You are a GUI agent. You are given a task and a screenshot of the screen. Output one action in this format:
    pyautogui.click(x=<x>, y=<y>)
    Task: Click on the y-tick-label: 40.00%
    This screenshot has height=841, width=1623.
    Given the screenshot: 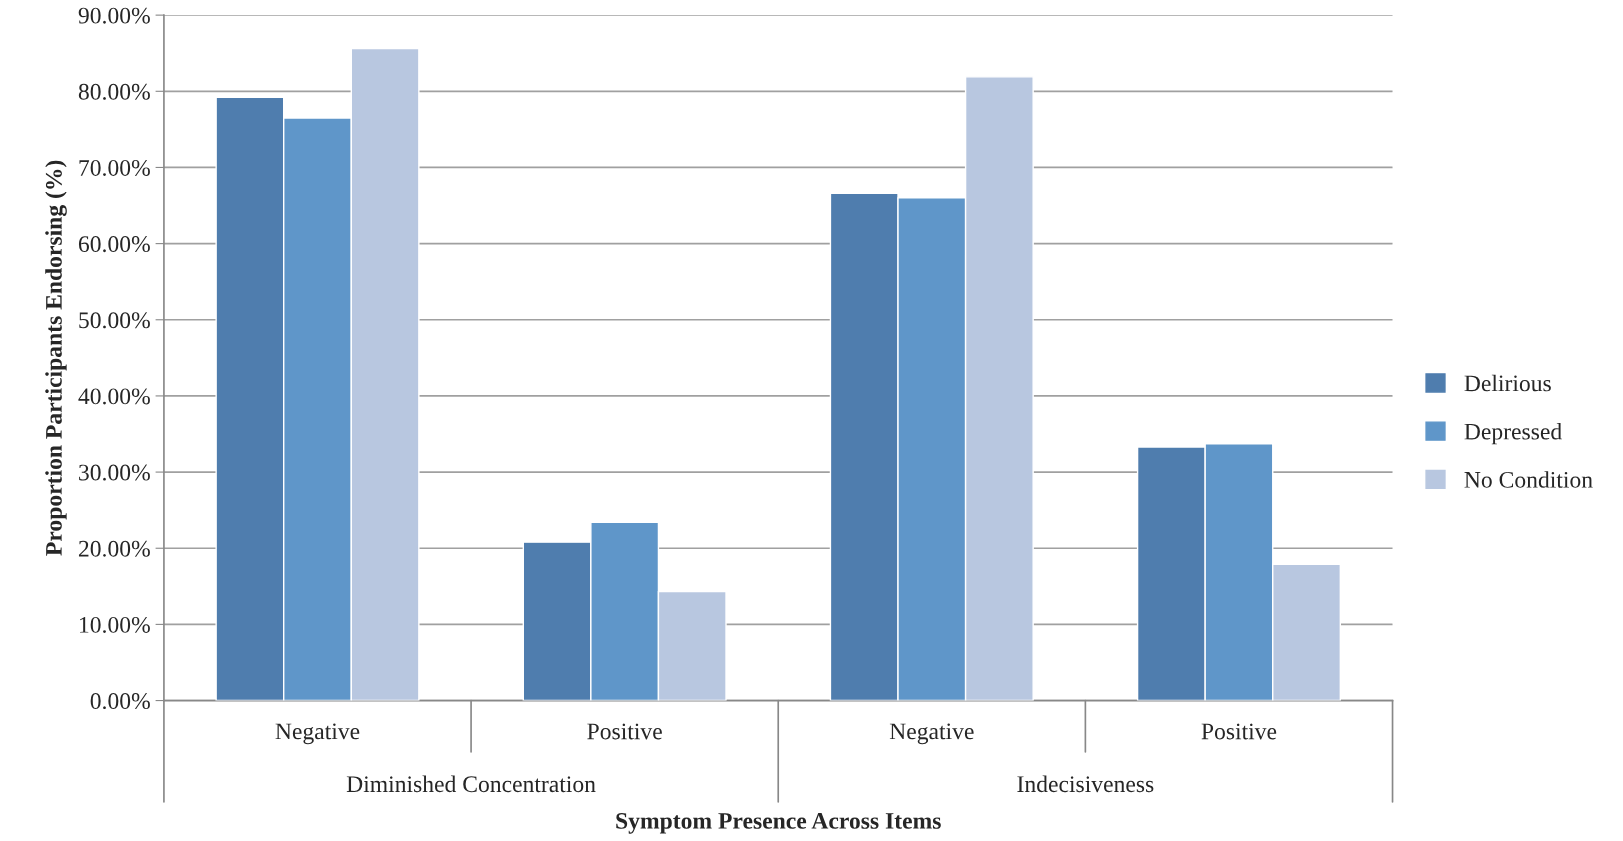 What is the action you would take?
    pyautogui.click(x=114, y=396)
    